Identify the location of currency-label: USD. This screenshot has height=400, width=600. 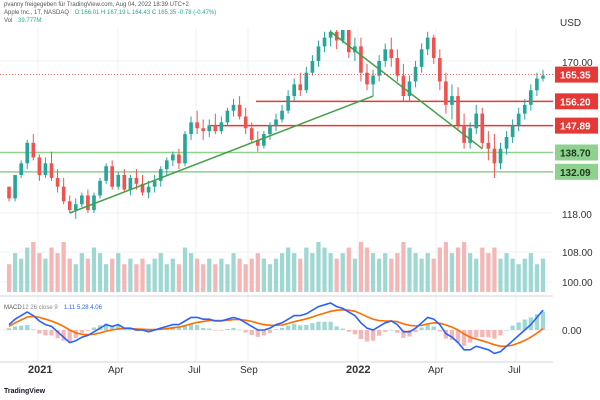
(570, 23).